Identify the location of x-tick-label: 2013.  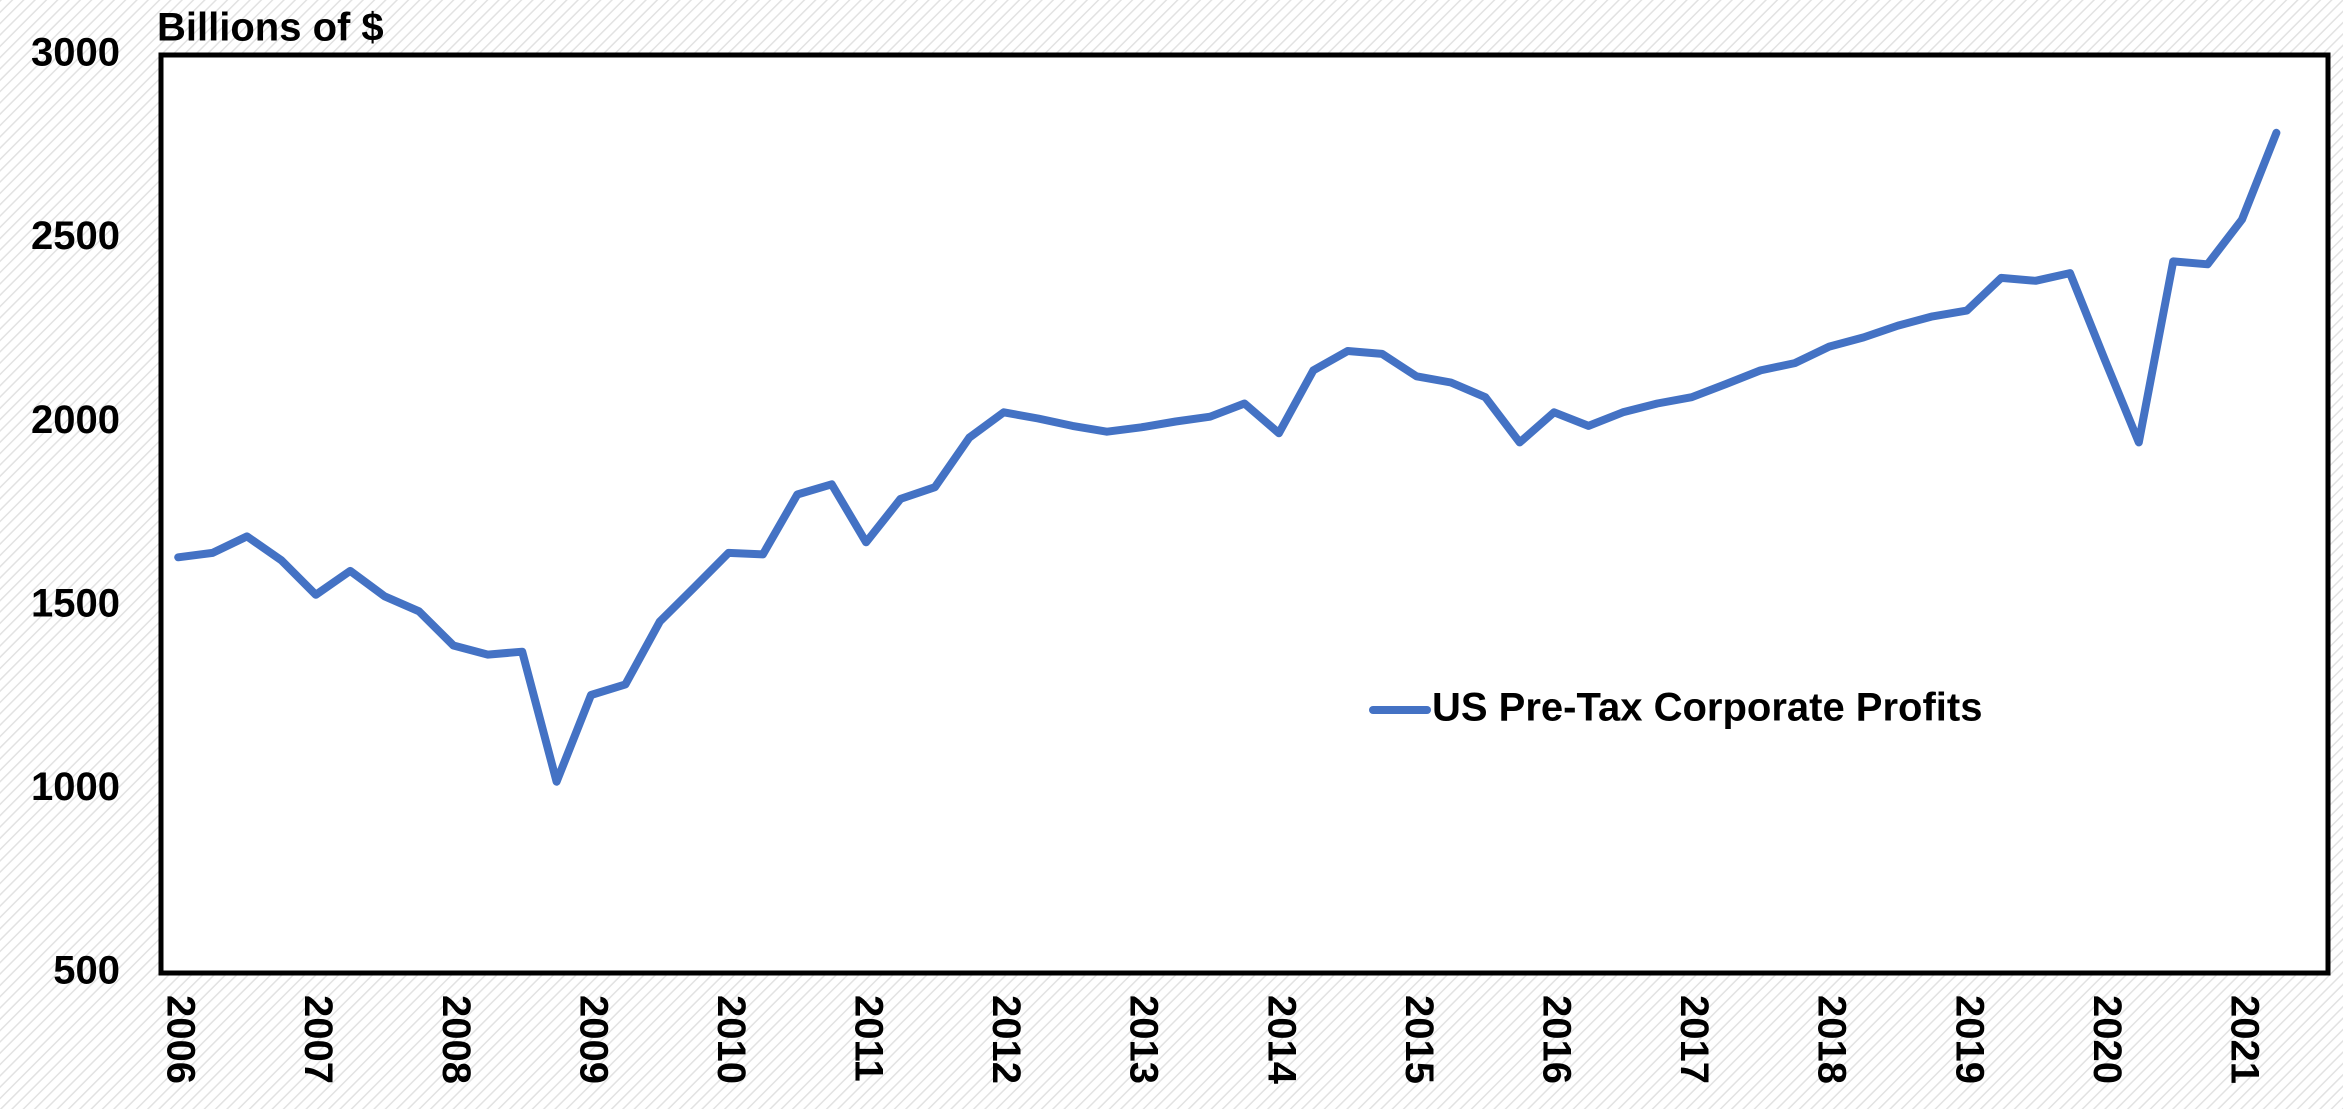
(1144, 1039).